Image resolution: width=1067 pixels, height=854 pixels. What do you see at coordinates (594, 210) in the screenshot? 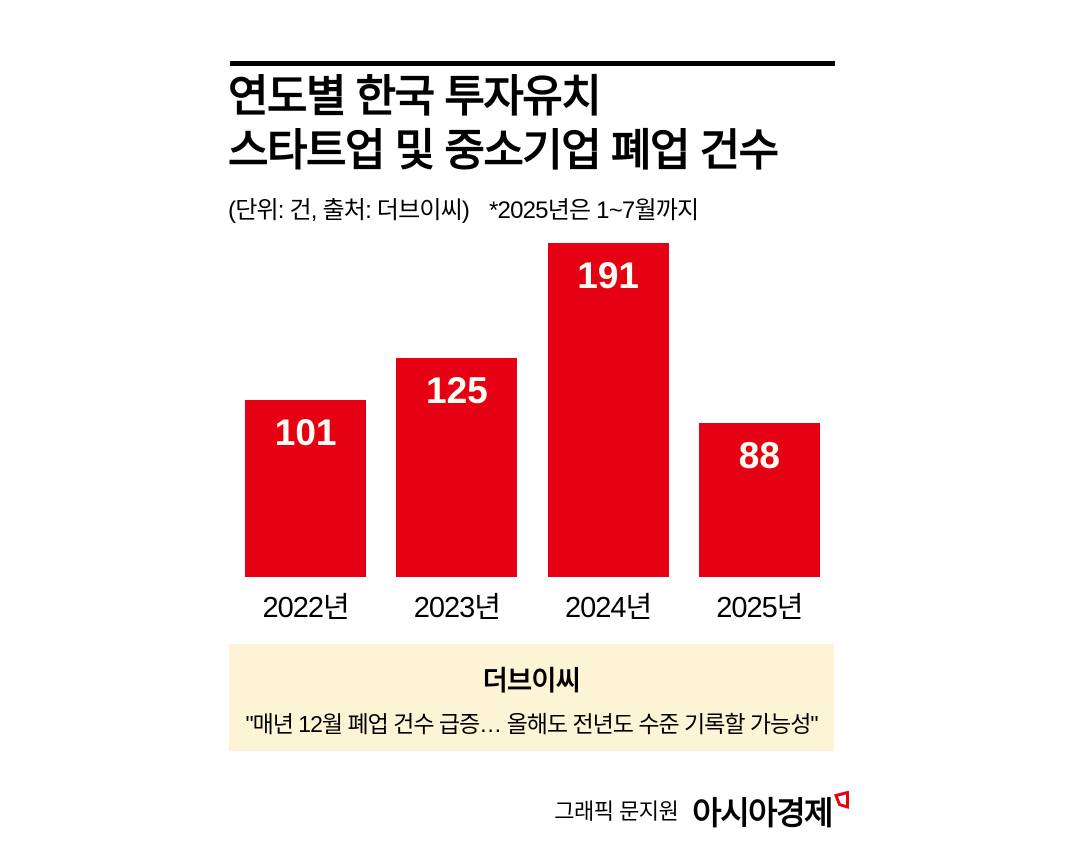
I see `footnote-label: *2025년은 1~7월까지` at bounding box center [594, 210].